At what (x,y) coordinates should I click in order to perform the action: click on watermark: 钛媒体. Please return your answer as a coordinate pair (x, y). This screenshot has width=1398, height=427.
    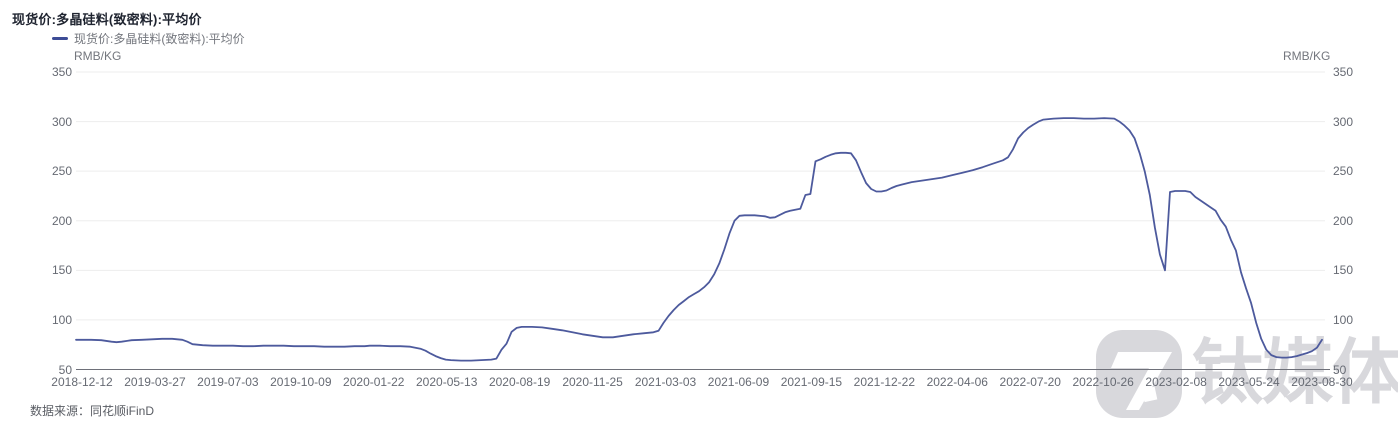
    Looking at the image, I should click on (1247, 374).